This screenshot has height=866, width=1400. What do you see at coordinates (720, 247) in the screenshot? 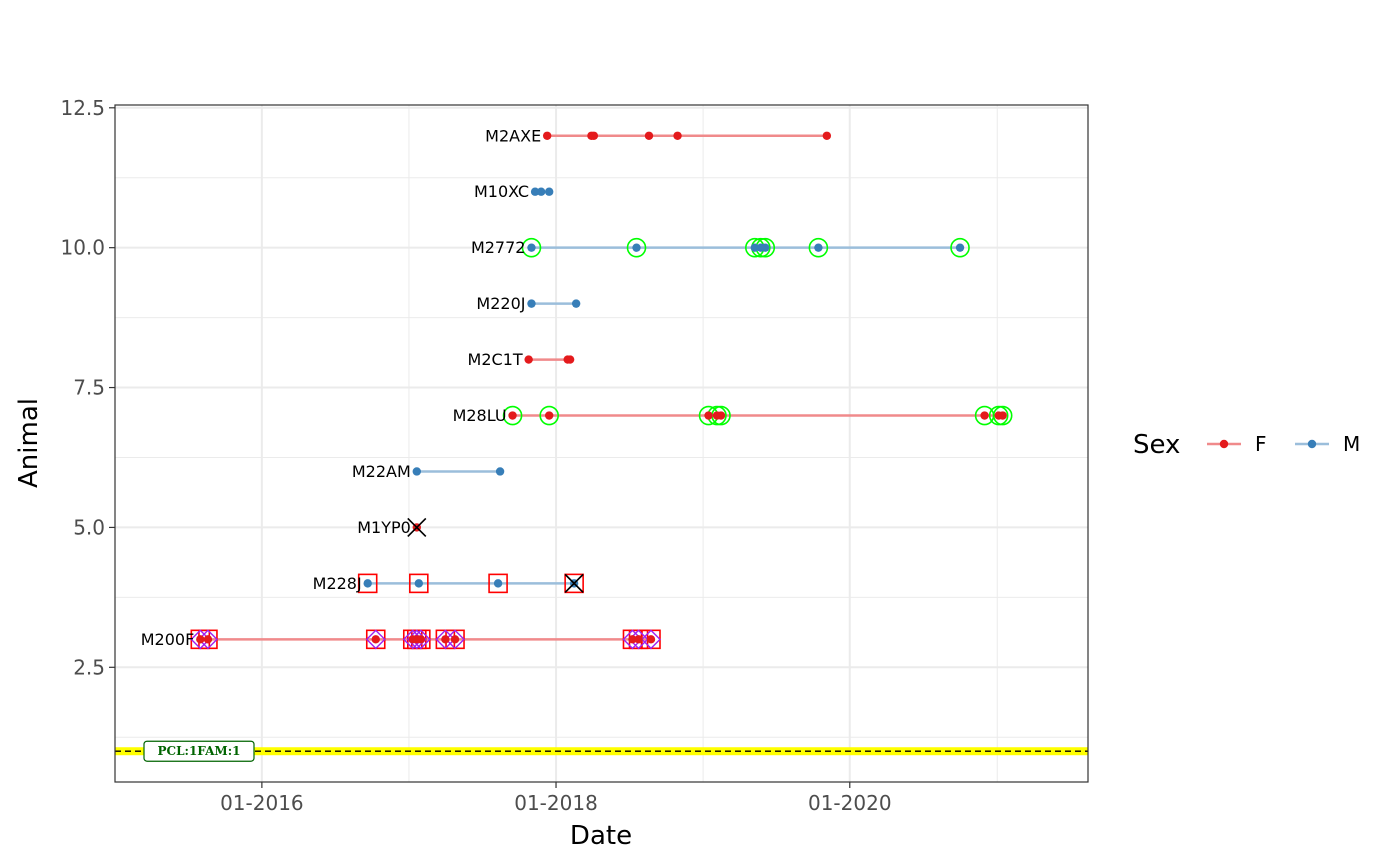
I see `series-m2772: M2772` at bounding box center [720, 247].